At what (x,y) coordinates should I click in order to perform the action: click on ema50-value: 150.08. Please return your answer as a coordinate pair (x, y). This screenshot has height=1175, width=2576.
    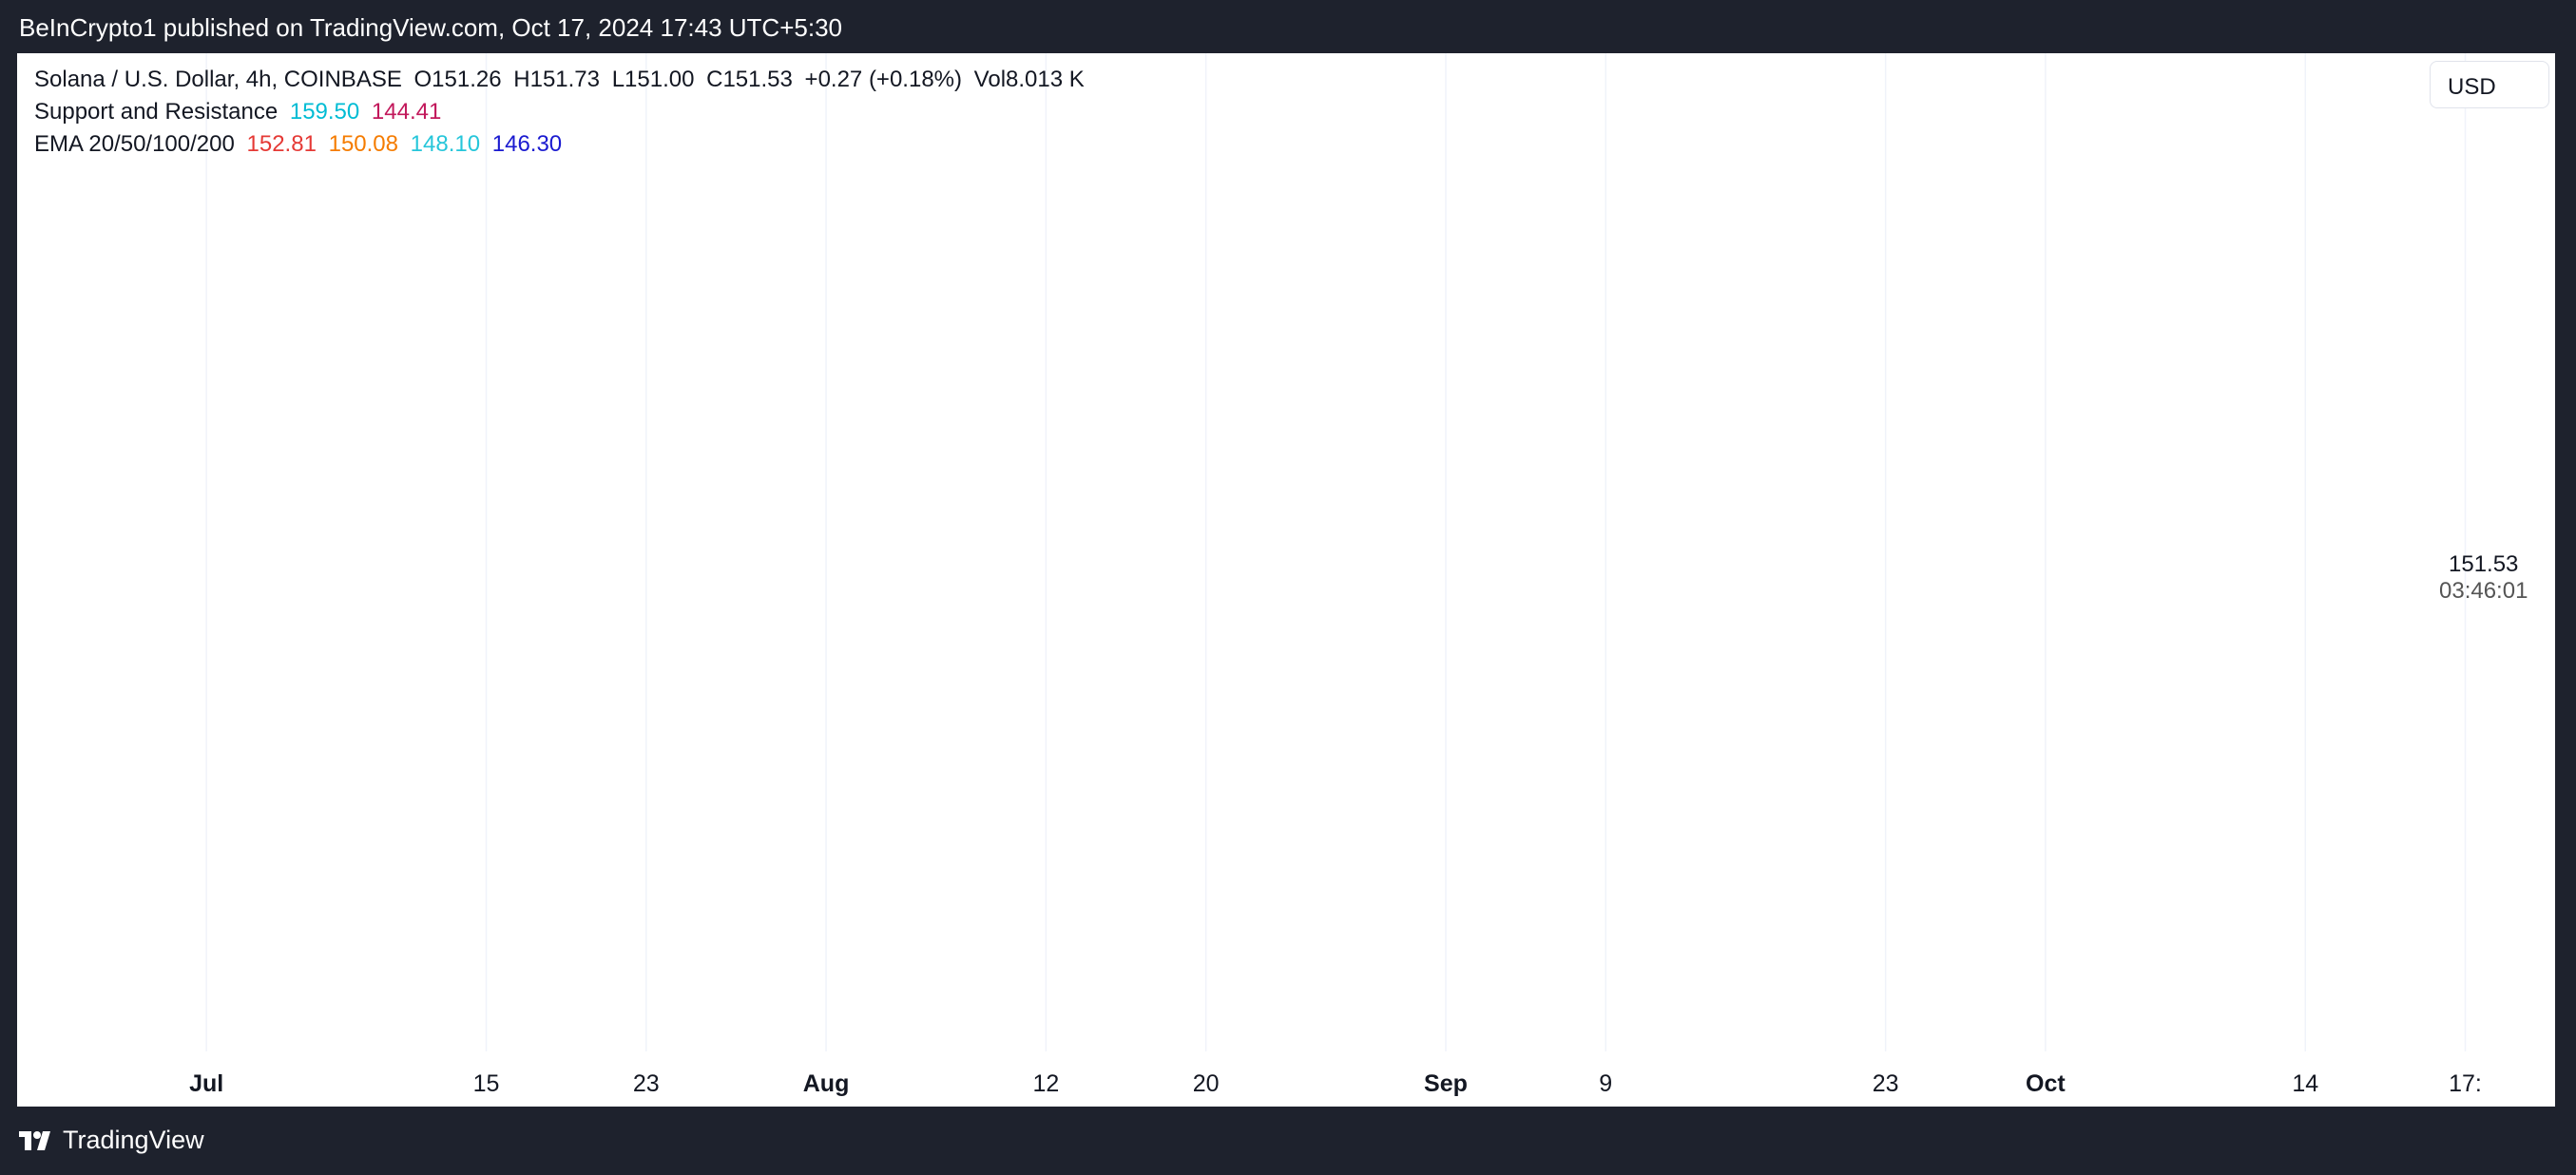
    Looking at the image, I should click on (364, 144).